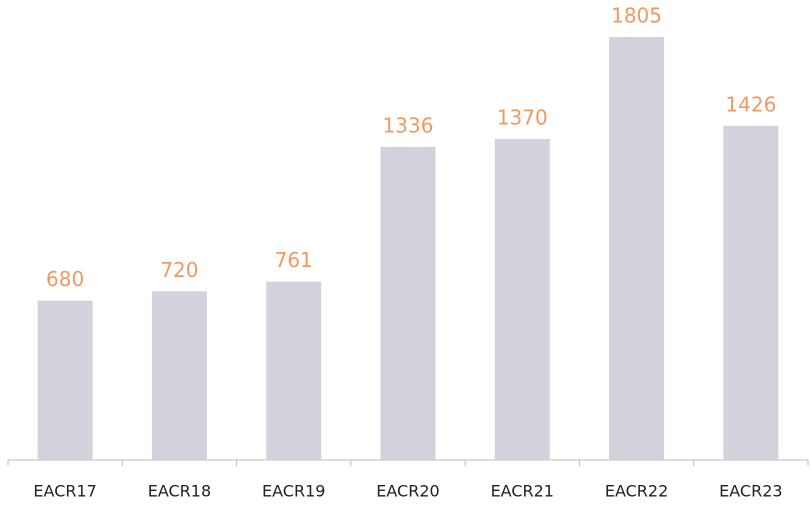 This screenshot has width=810, height=506. What do you see at coordinates (636, 491) in the screenshot?
I see `x-tick-label: EACR22` at bounding box center [636, 491].